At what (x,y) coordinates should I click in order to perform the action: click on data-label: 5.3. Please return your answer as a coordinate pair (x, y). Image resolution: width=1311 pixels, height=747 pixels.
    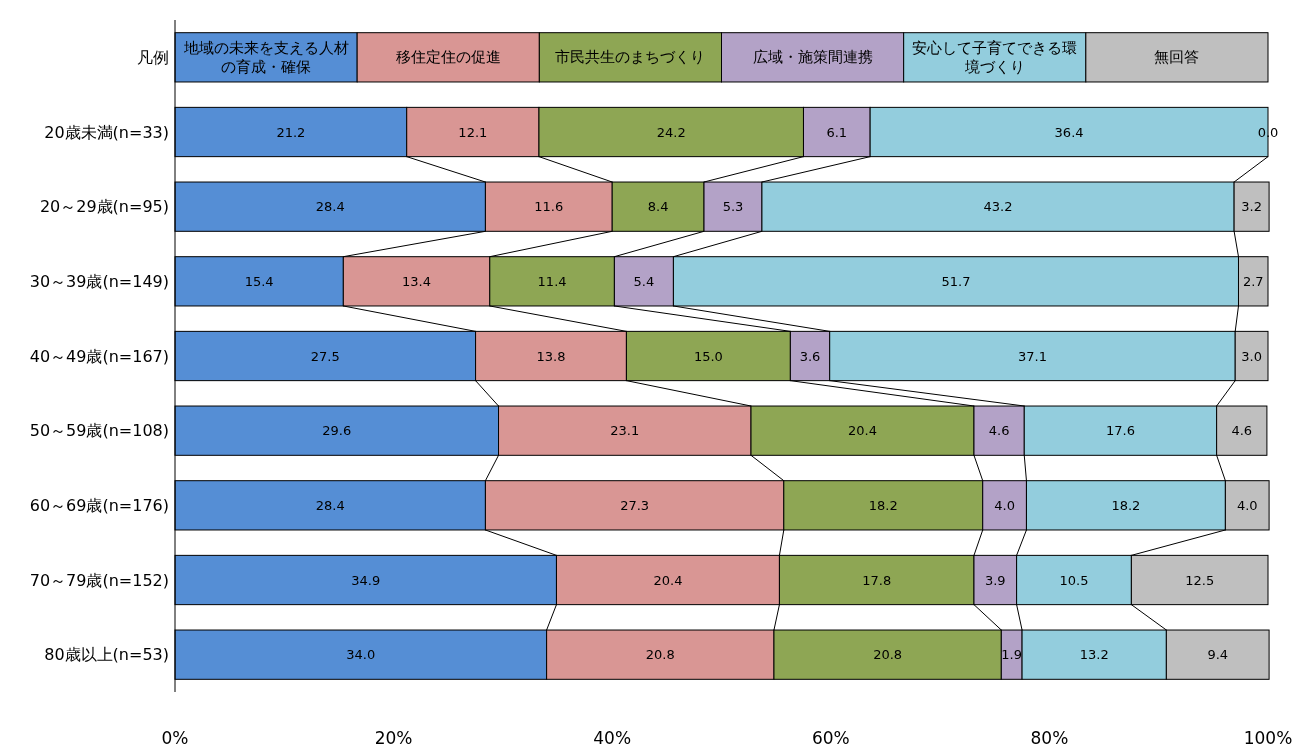
    Looking at the image, I should click on (733, 207).